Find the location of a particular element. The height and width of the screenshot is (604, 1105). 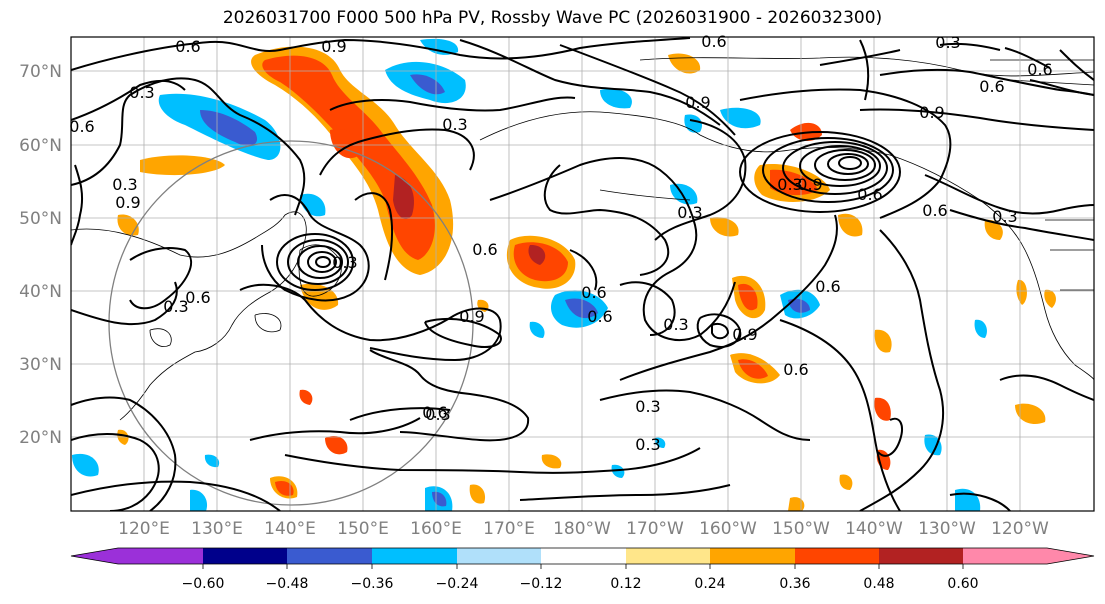

lat-label: 60°N is located at coordinates (40, 146).